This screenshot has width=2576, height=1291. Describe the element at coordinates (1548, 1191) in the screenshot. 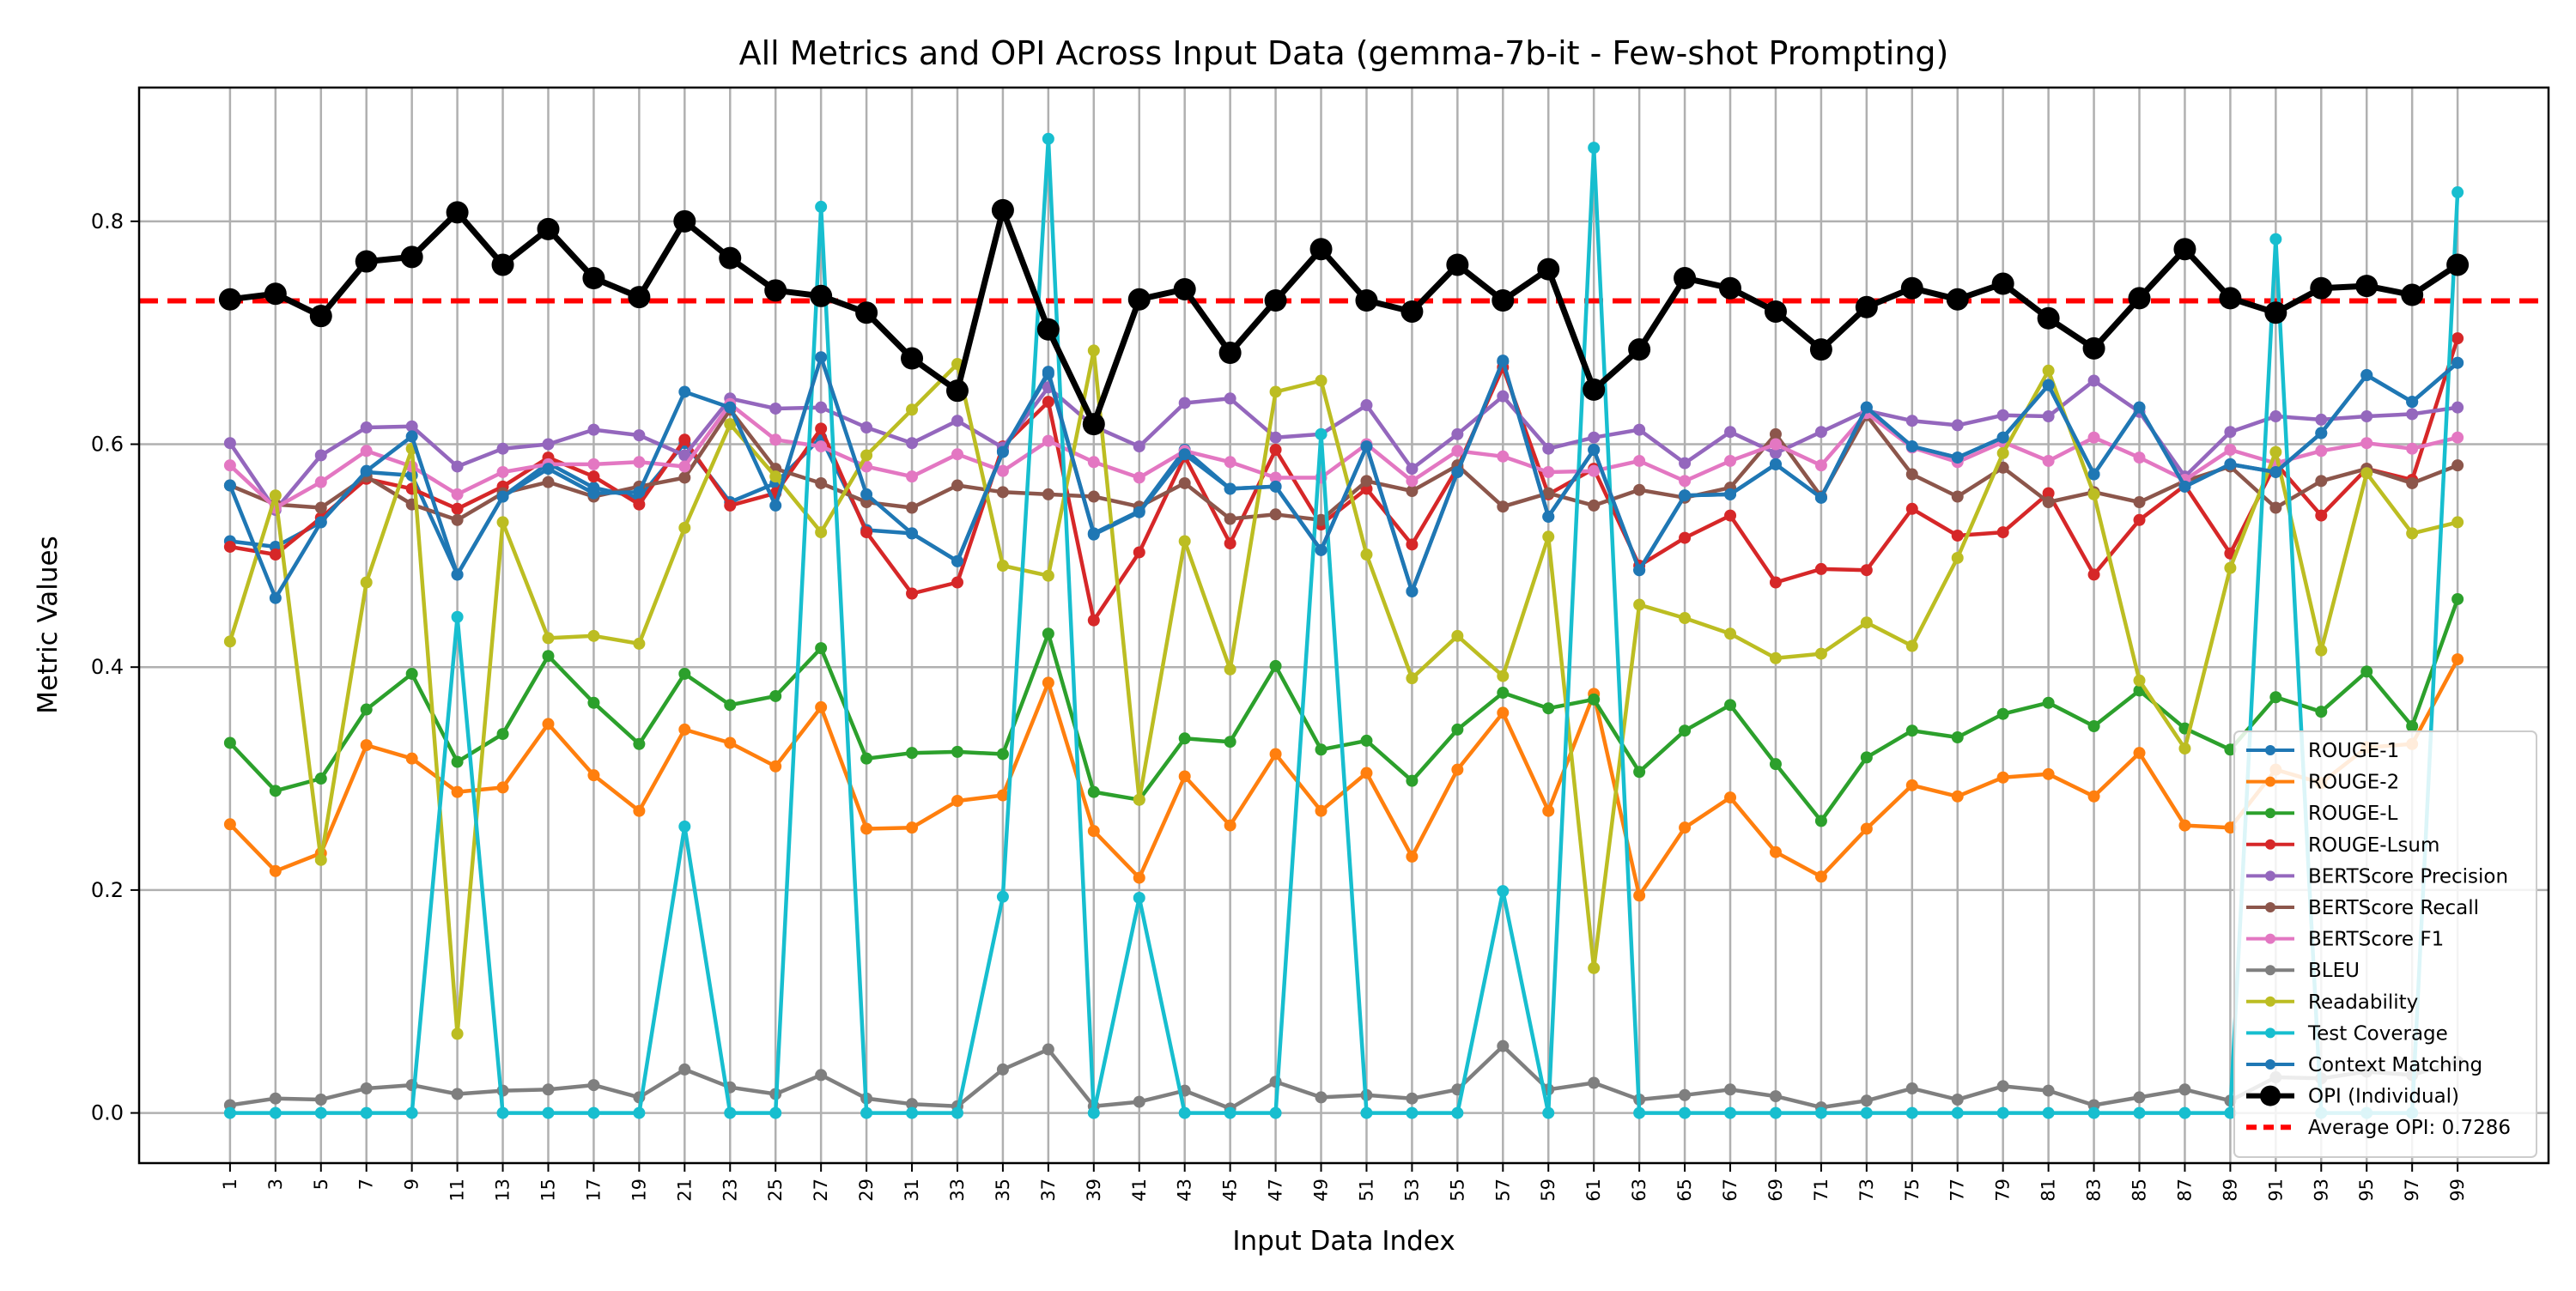

I see `x-tick-label: 59` at that location.